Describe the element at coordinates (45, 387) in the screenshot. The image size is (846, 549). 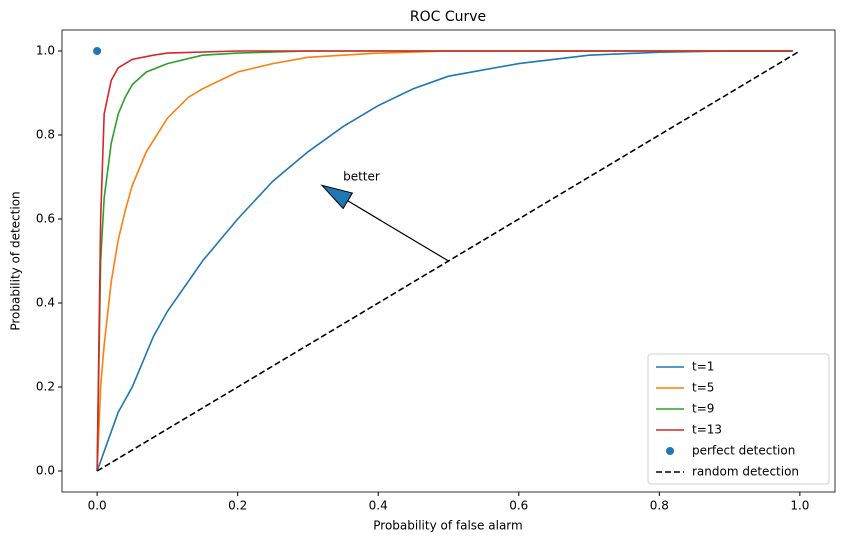
I see `y-tick-label: 0.2` at that location.